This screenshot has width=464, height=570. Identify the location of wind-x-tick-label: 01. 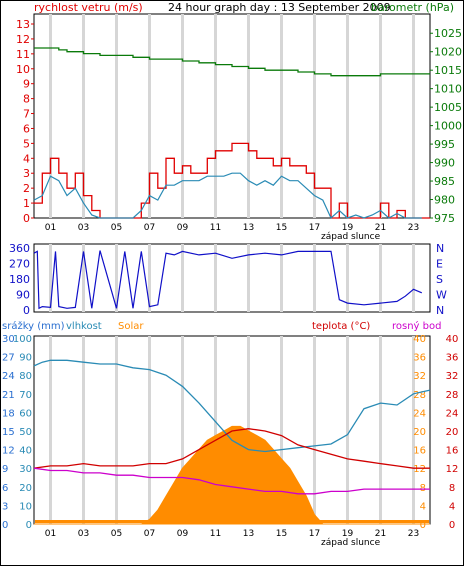
(50, 228).